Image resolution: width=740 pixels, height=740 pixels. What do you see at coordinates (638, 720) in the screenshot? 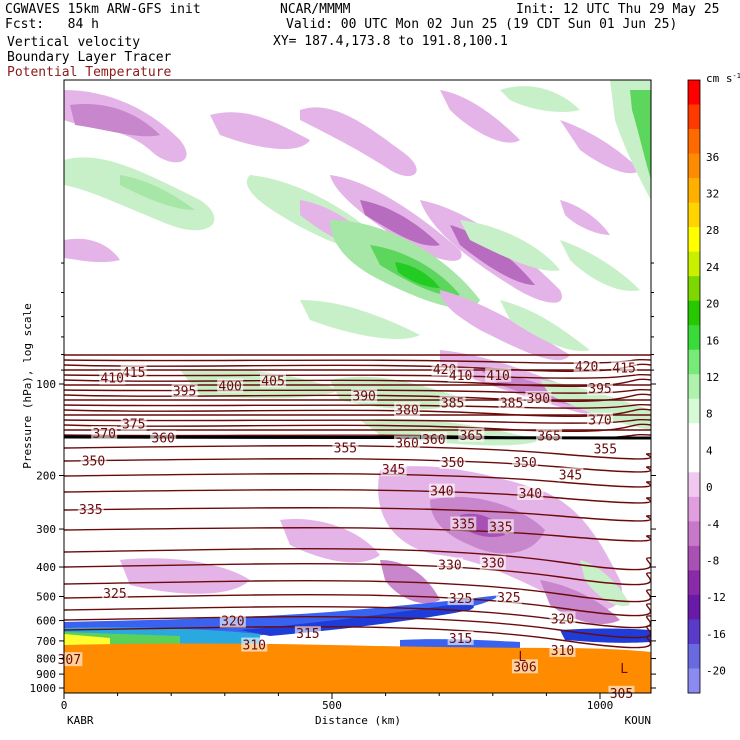
I see `x-endpoint-right: KOUN` at bounding box center [638, 720].